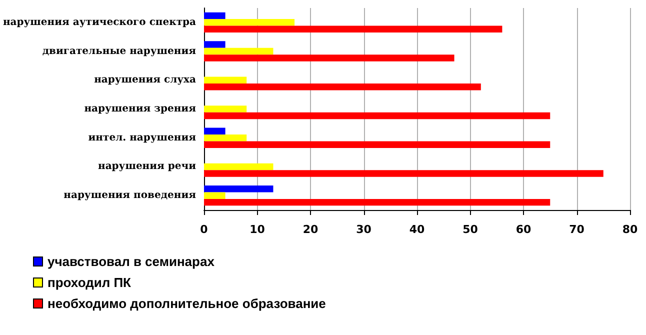 This screenshot has height=335, width=646. I want to click on x-tick-label: 60, so click(524, 229).